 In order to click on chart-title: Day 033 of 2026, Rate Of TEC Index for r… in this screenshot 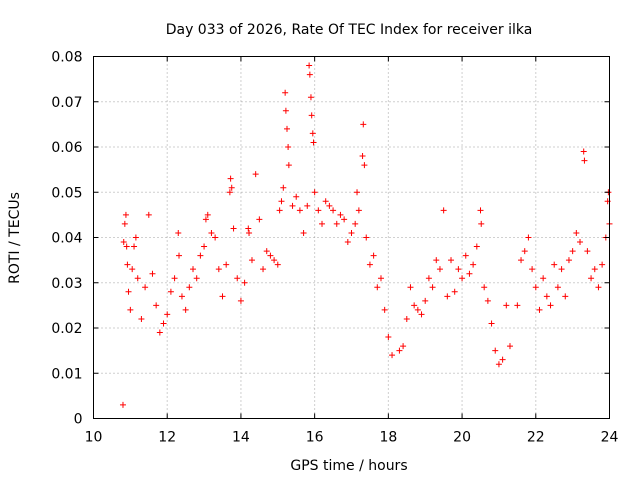, I will do `click(349, 30)`.